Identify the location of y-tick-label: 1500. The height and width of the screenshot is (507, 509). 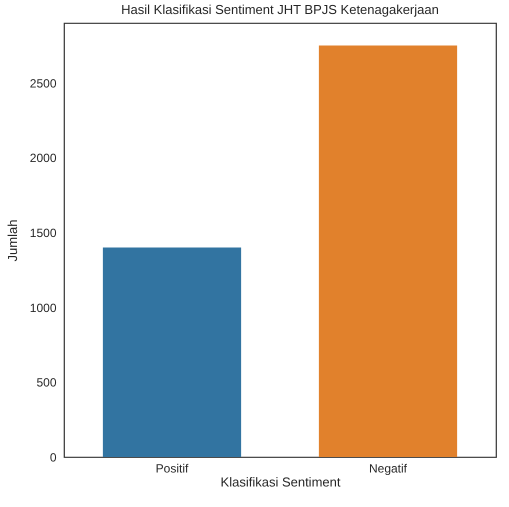
(43, 233).